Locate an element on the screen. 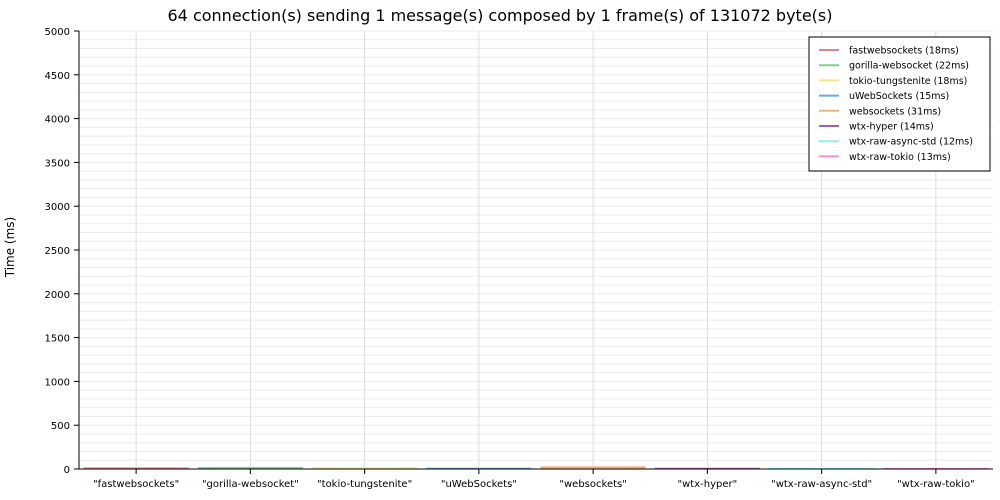 The image size is (1000, 500). y-tick-label: 2000 is located at coordinates (57, 295).